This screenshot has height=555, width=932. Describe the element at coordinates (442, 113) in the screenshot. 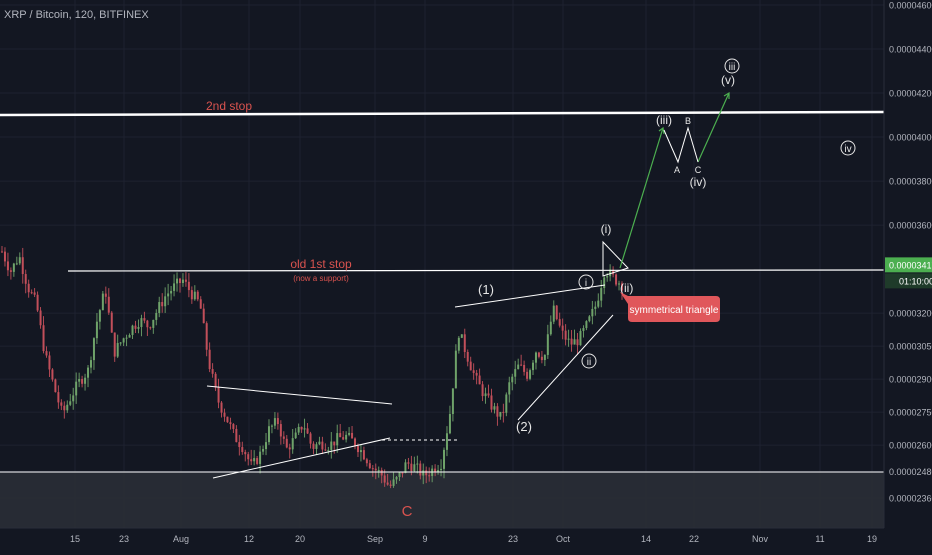

I see `second-stop-line` at that location.